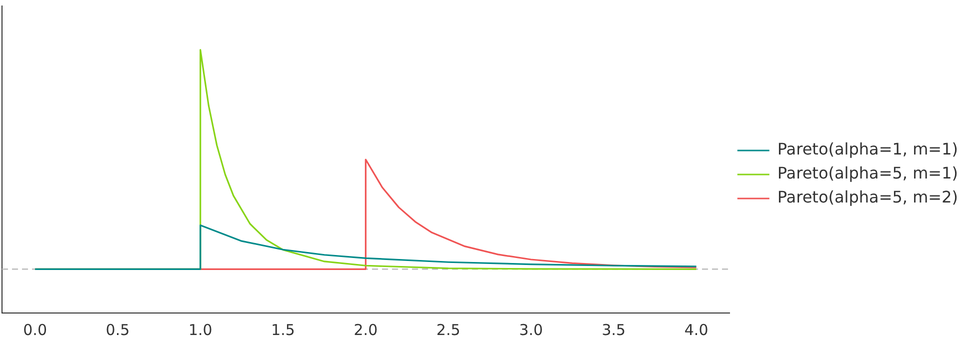 This screenshot has height=347, width=972. Describe the element at coordinates (696, 329) in the screenshot. I see `x-tick-label: 4.0` at that location.